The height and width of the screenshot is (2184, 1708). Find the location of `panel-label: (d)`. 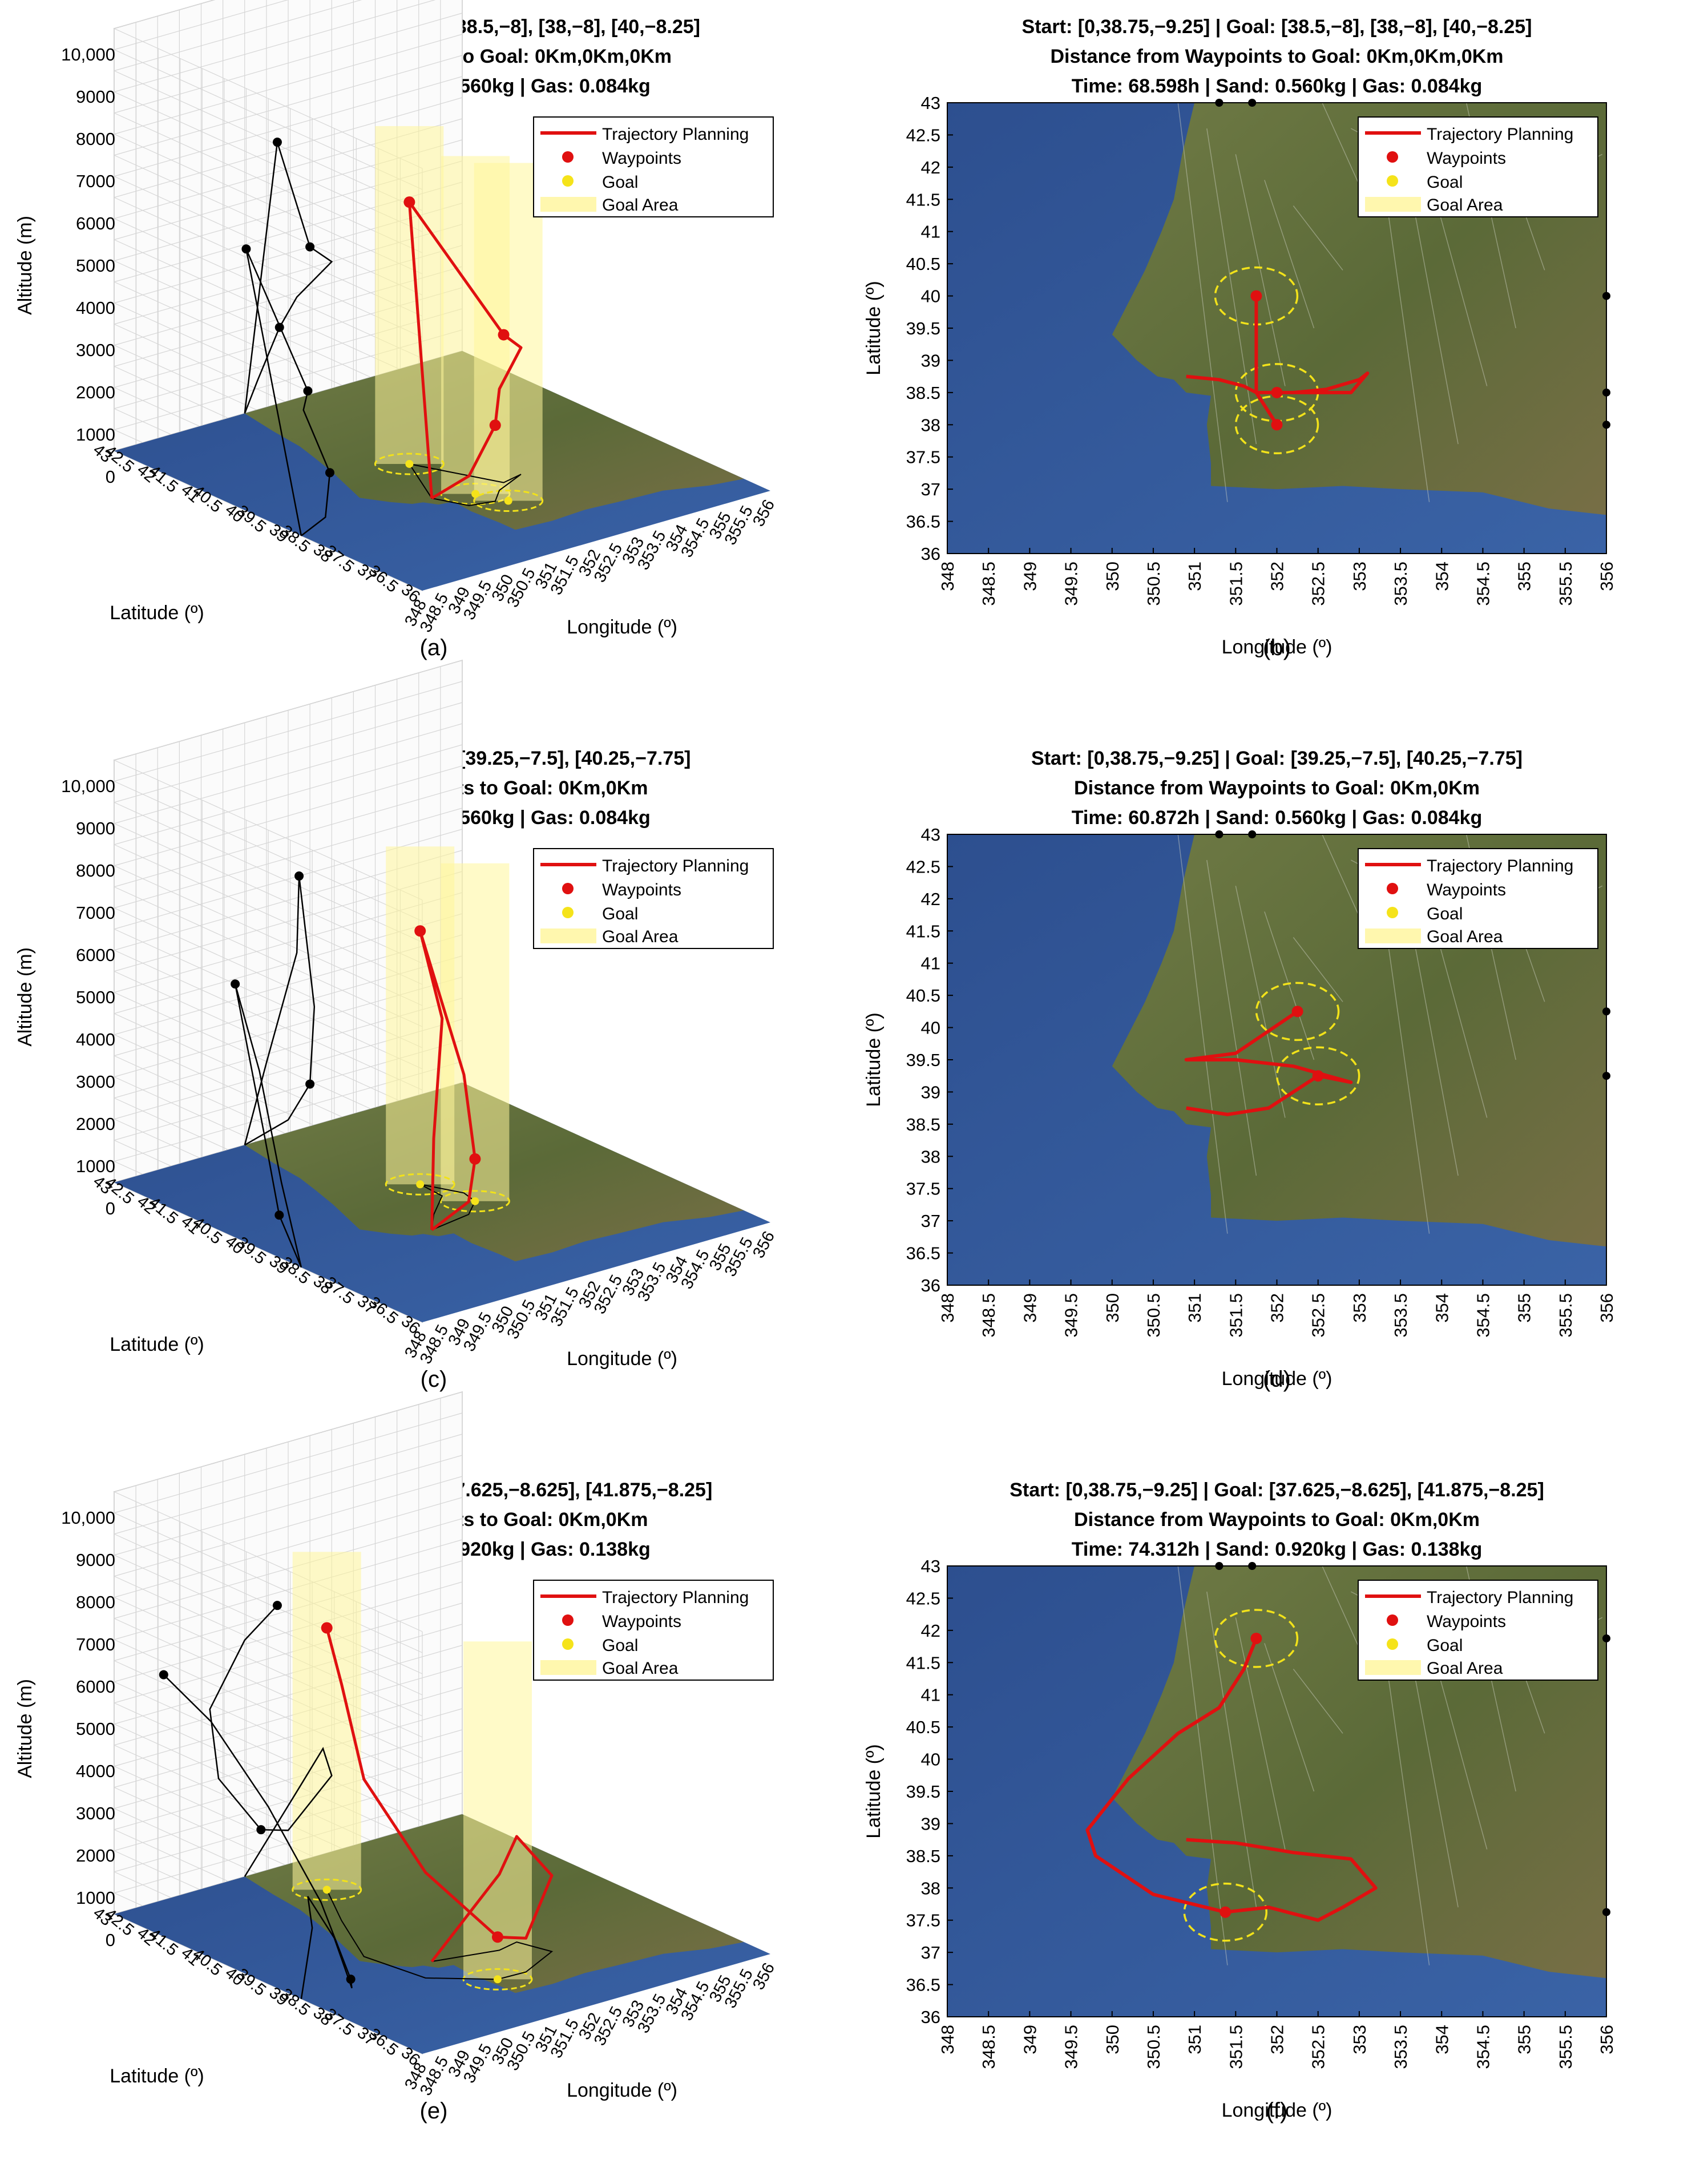

panel-label: (d) is located at coordinates (1277, 1379).